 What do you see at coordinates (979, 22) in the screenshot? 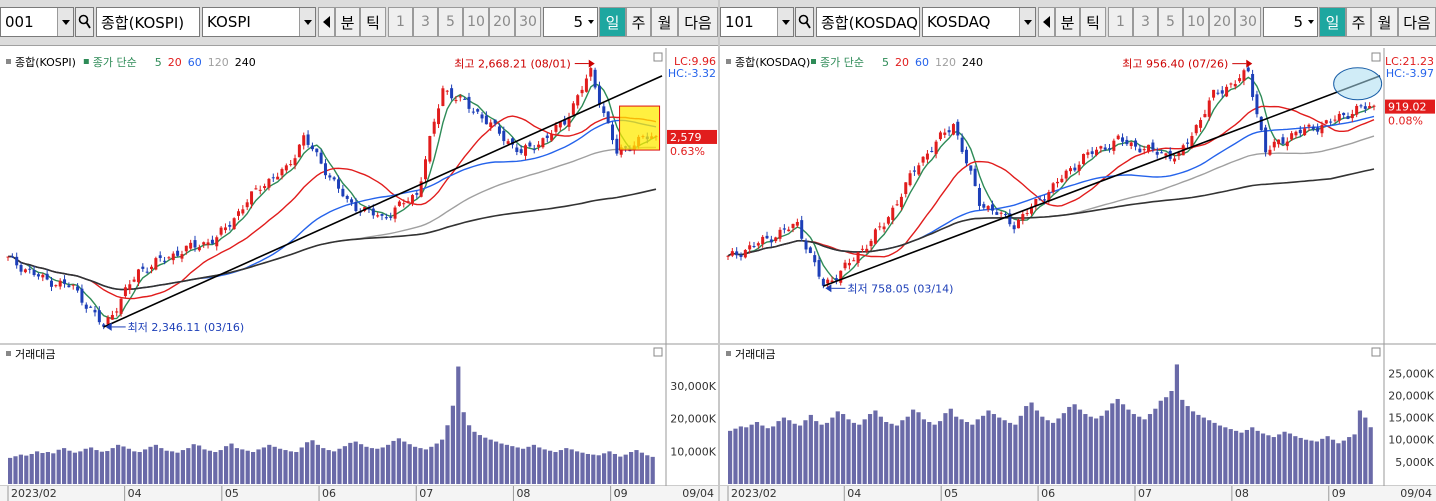
I see `index-select: KOSDAQ` at bounding box center [979, 22].